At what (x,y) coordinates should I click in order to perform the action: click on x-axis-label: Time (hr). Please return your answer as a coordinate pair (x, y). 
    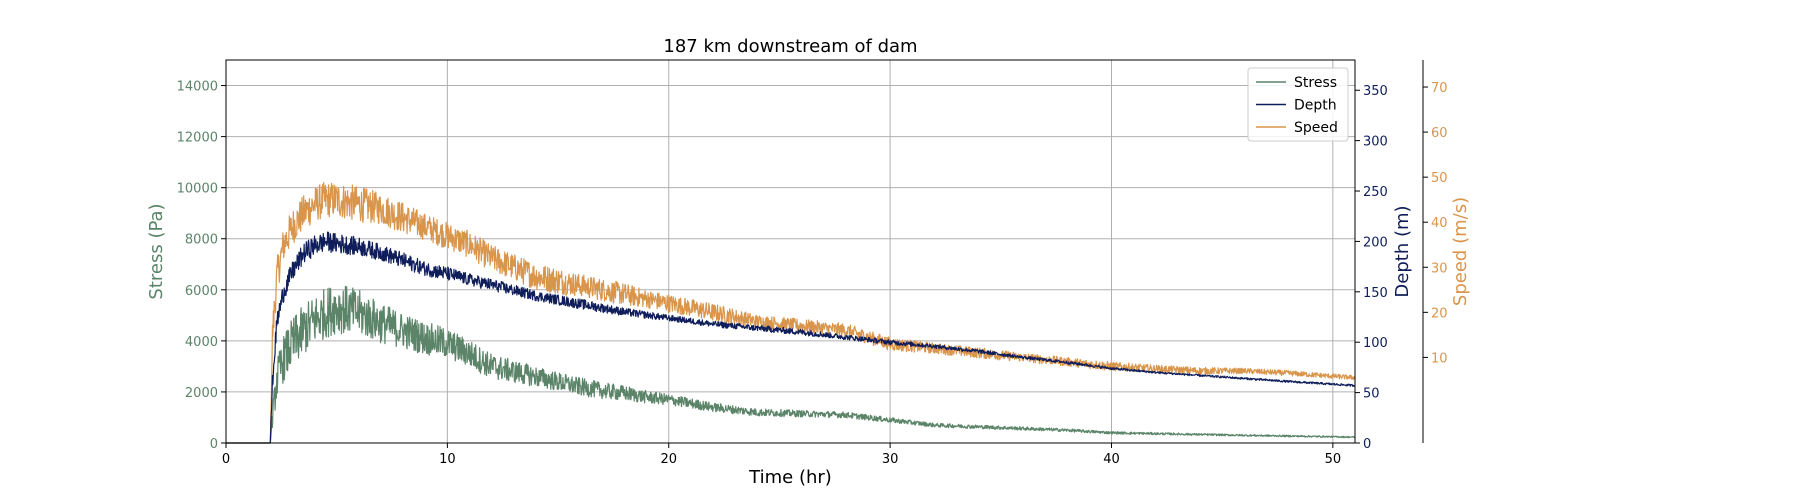
    Looking at the image, I should click on (790, 477).